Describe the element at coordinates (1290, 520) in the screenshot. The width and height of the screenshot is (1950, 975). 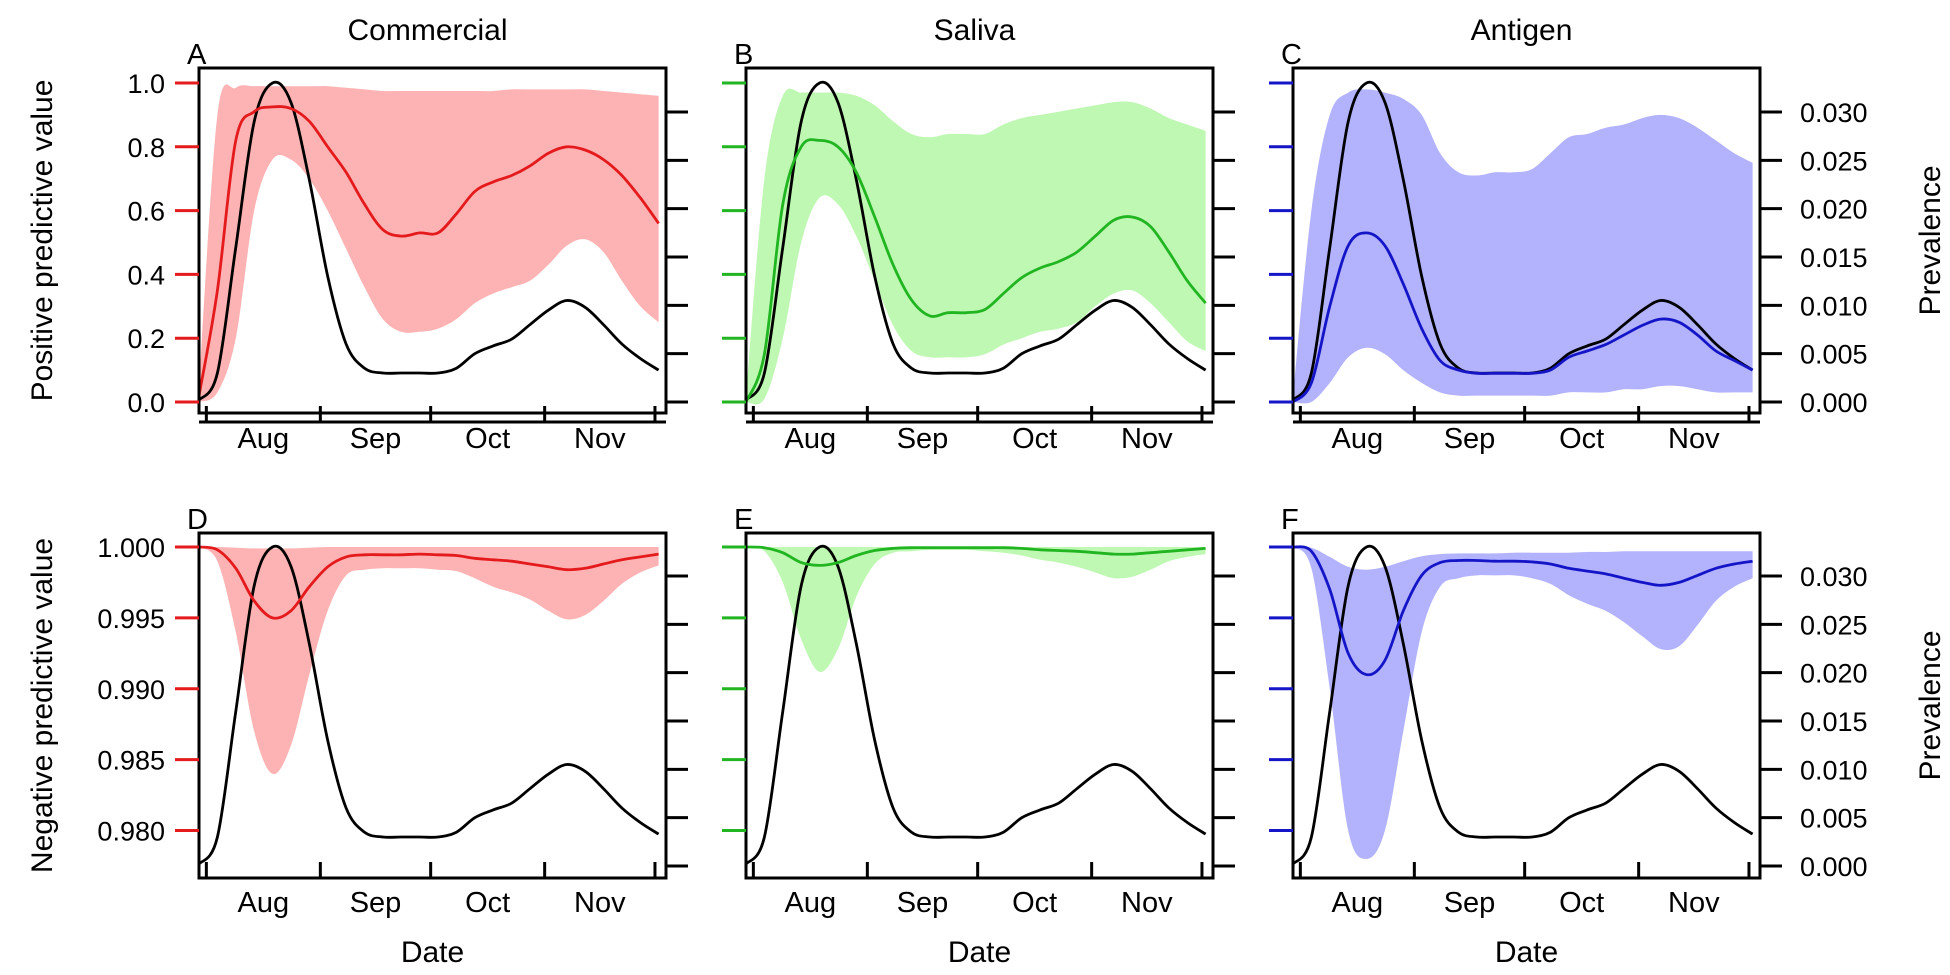
I see `panel-letter: F` at that location.